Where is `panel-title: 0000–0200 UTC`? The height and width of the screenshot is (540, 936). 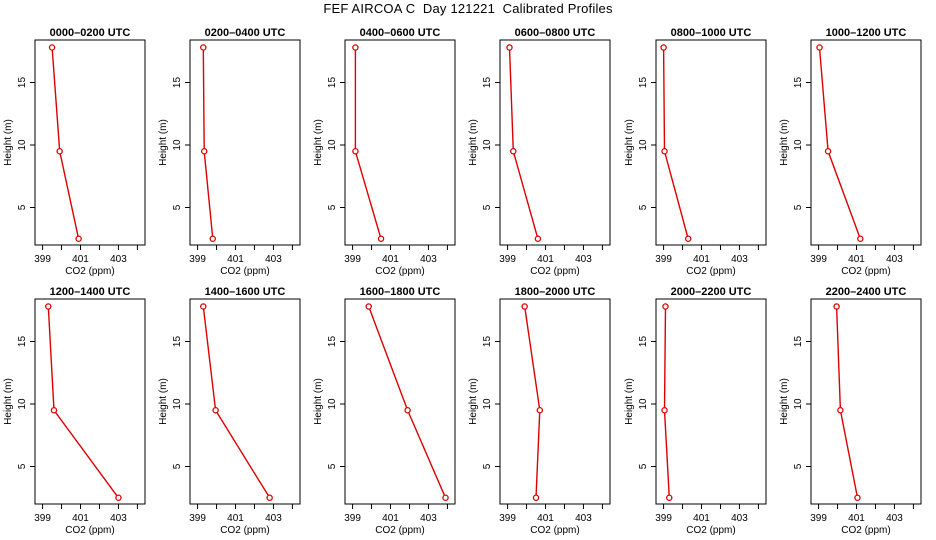 panel-title: 0000–0200 UTC is located at coordinates (90, 33).